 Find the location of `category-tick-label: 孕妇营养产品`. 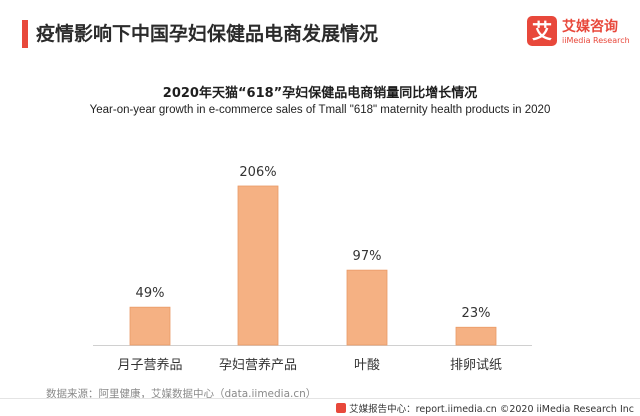

category-tick-label: 孕妇营养产品 is located at coordinates (258, 365).